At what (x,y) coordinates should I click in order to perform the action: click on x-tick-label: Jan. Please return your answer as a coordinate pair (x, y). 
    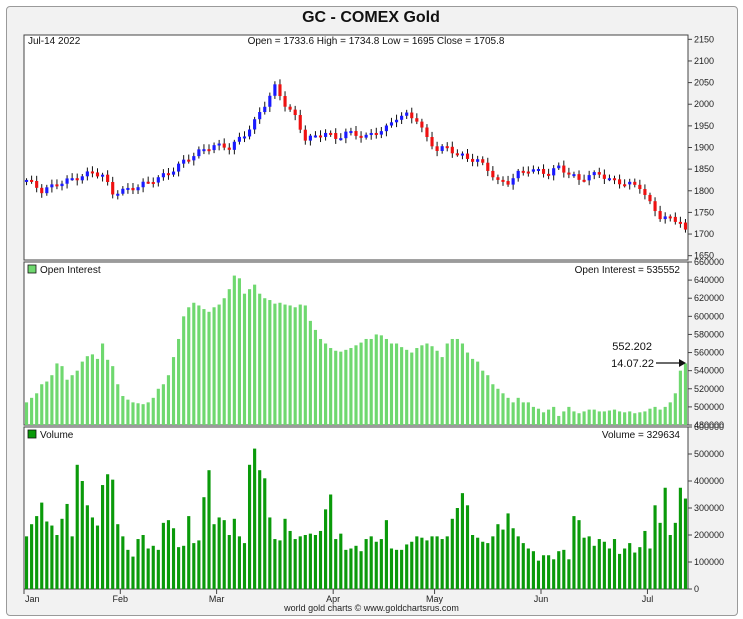
    Looking at the image, I should click on (32, 599).